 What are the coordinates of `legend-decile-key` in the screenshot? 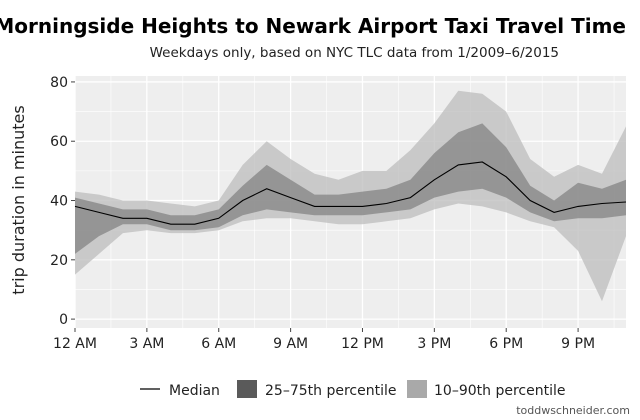 It's located at (417, 389).